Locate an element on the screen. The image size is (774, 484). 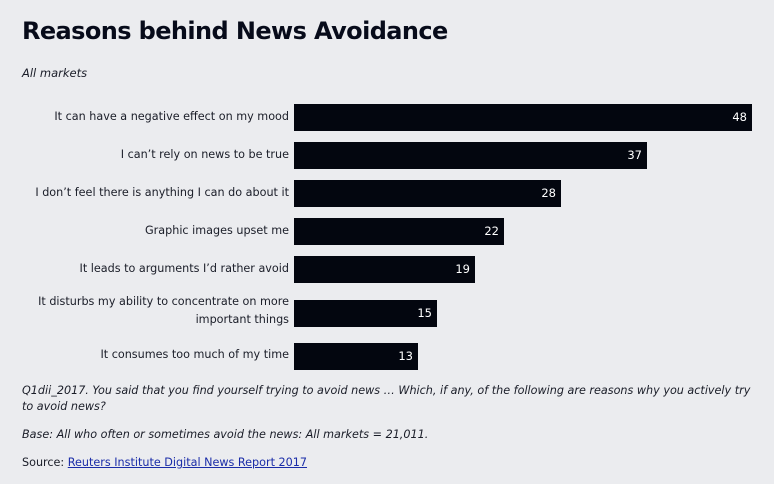
chart-subtitle: All markets is located at coordinates (55, 73).